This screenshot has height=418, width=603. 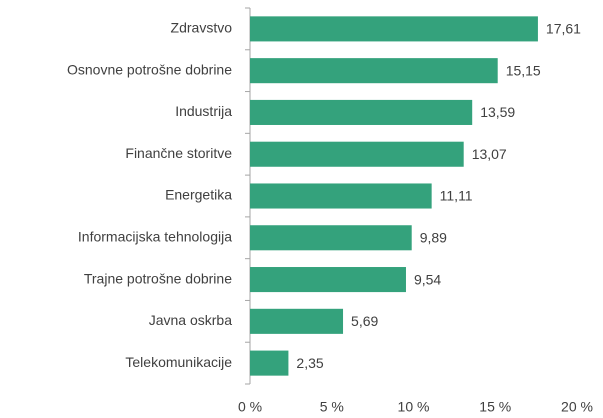 I want to click on x-tick-label: 10 %, so click(x=414, y=407).